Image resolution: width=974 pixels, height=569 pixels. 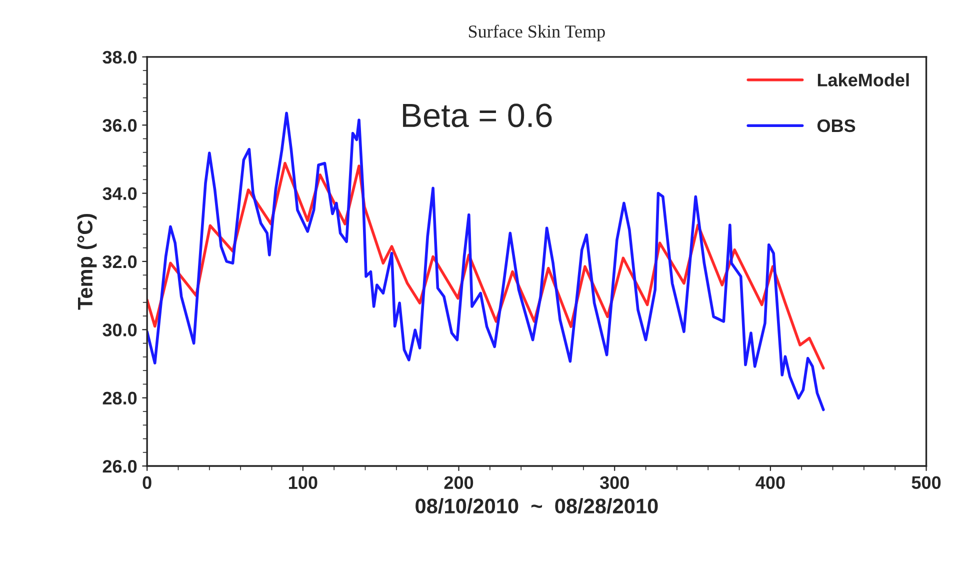 I want to click on y-axis-title: Temp (°C), so click(x=87, y=262).